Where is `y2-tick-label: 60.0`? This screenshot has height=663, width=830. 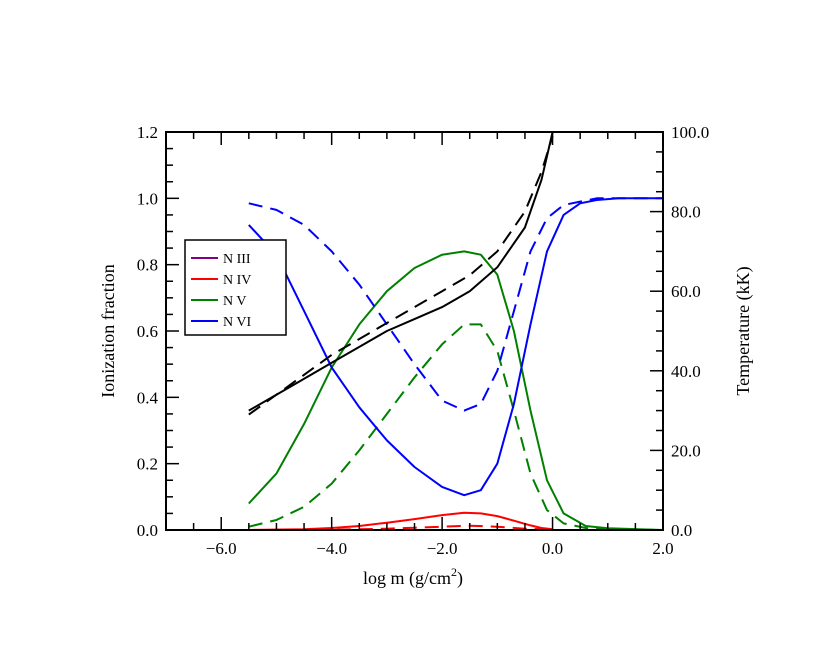
y2-tick-label: 60.0 is located at coordinates (686, 291).